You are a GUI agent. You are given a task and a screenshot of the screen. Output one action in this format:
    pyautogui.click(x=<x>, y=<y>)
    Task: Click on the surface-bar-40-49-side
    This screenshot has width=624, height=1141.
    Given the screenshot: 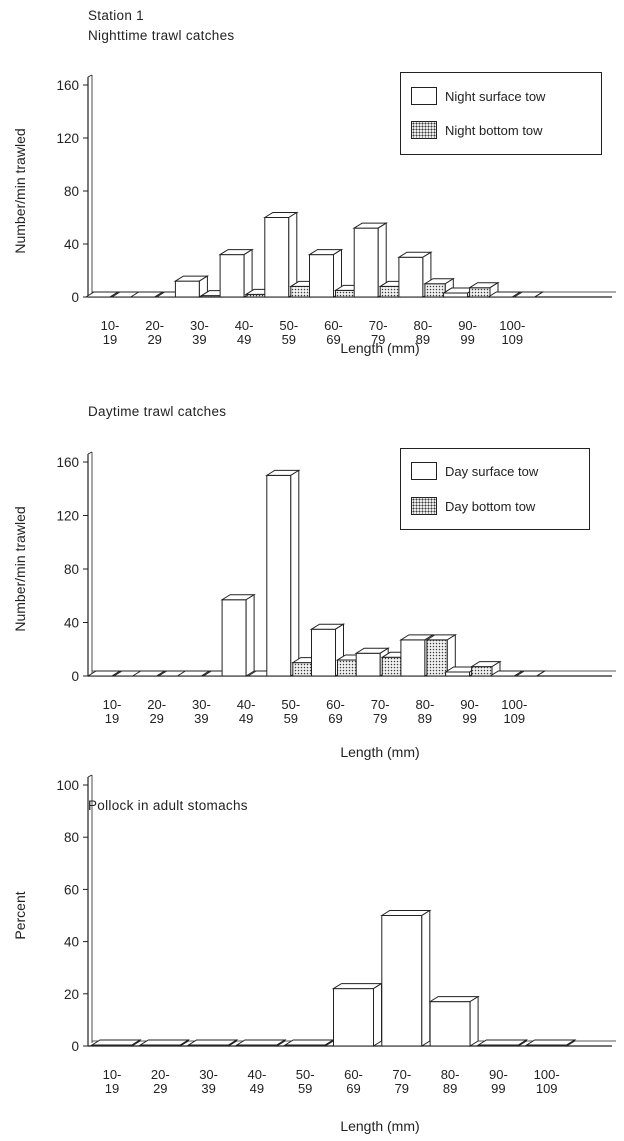 What is the action you would take?
    pyautogui.click(x=248, y=273)
    